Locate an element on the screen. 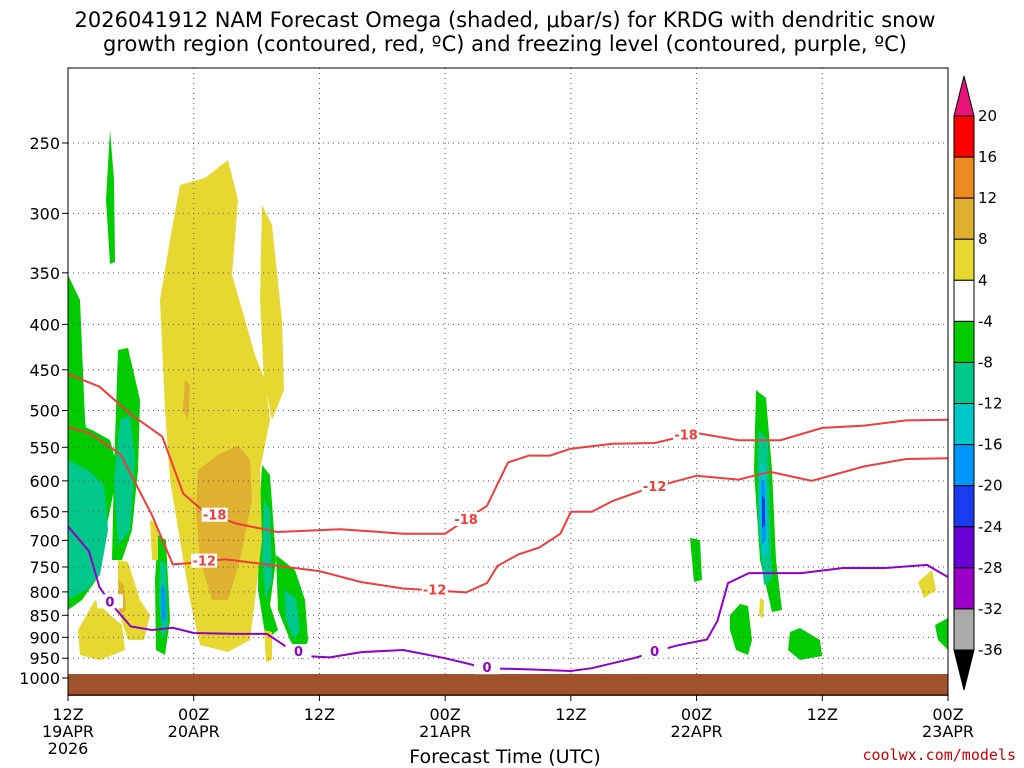 Image resolution: width=1024 pixels, height=768 pixels. colorbar-label: 20 is located at coordinates (987, 116).